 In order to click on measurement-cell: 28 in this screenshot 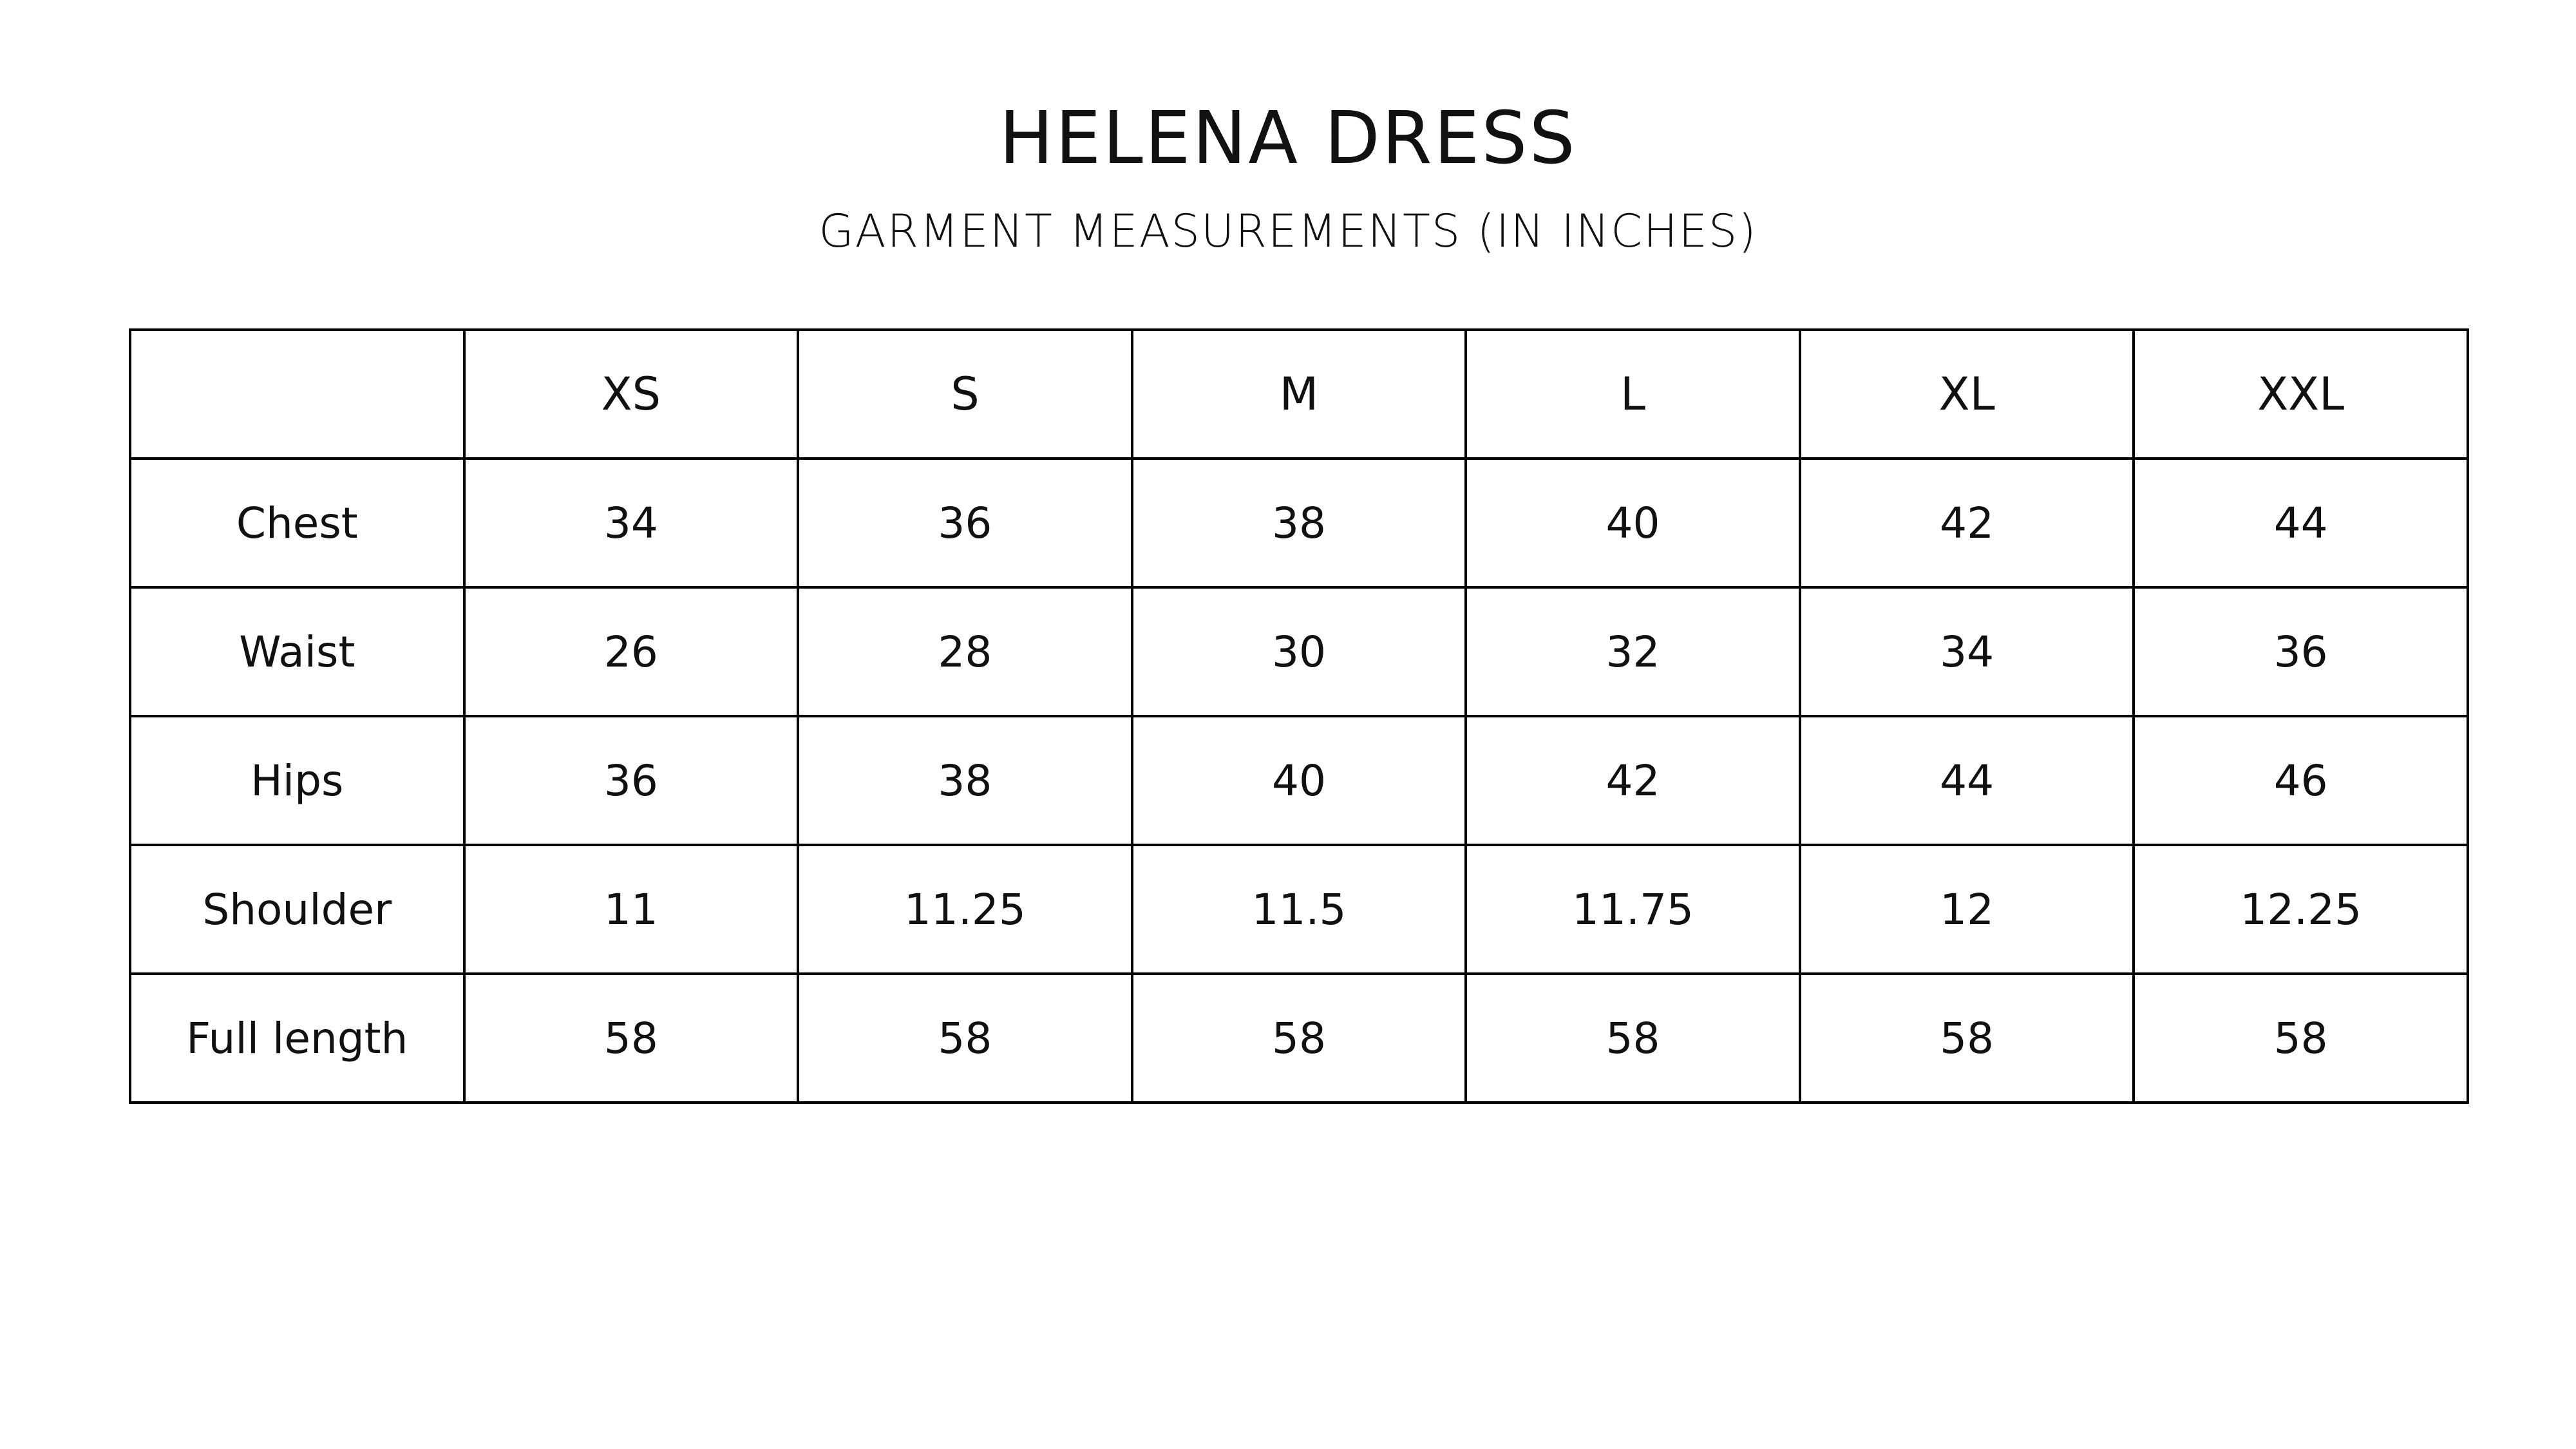, I will do `click(965, 651)`.